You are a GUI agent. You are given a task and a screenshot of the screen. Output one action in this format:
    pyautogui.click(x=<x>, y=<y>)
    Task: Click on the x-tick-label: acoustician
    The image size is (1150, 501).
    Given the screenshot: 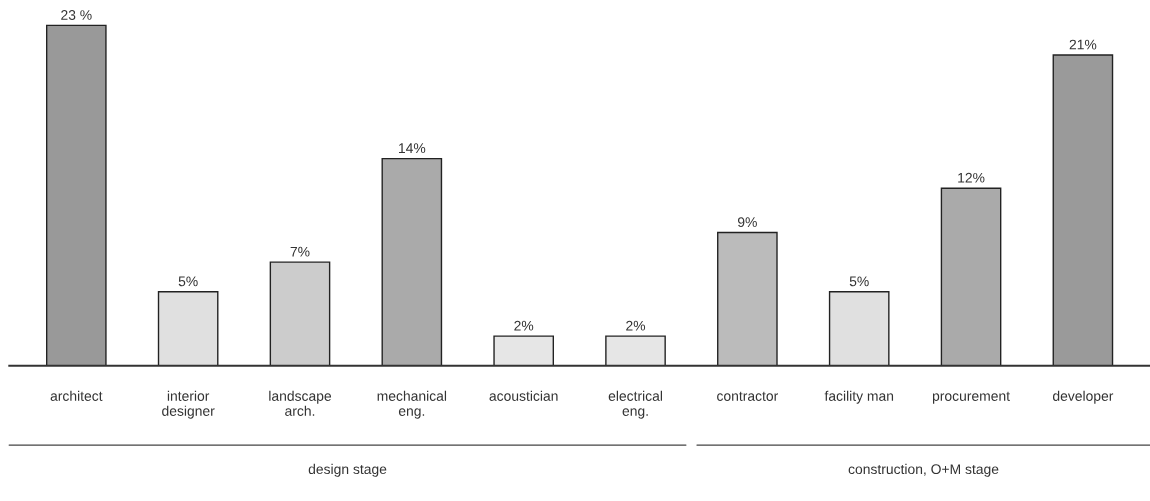 What is the action you would take?
    pyautogui.click(x=523, y=395)
    